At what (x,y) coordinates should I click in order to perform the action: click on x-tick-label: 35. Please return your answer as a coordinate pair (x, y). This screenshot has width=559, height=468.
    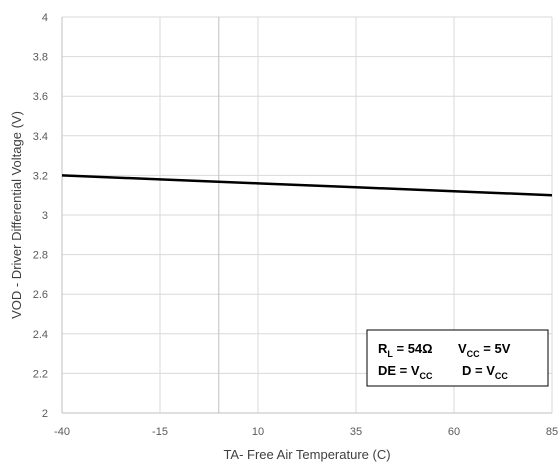
    Looking at the image, I should click on (356, 432).